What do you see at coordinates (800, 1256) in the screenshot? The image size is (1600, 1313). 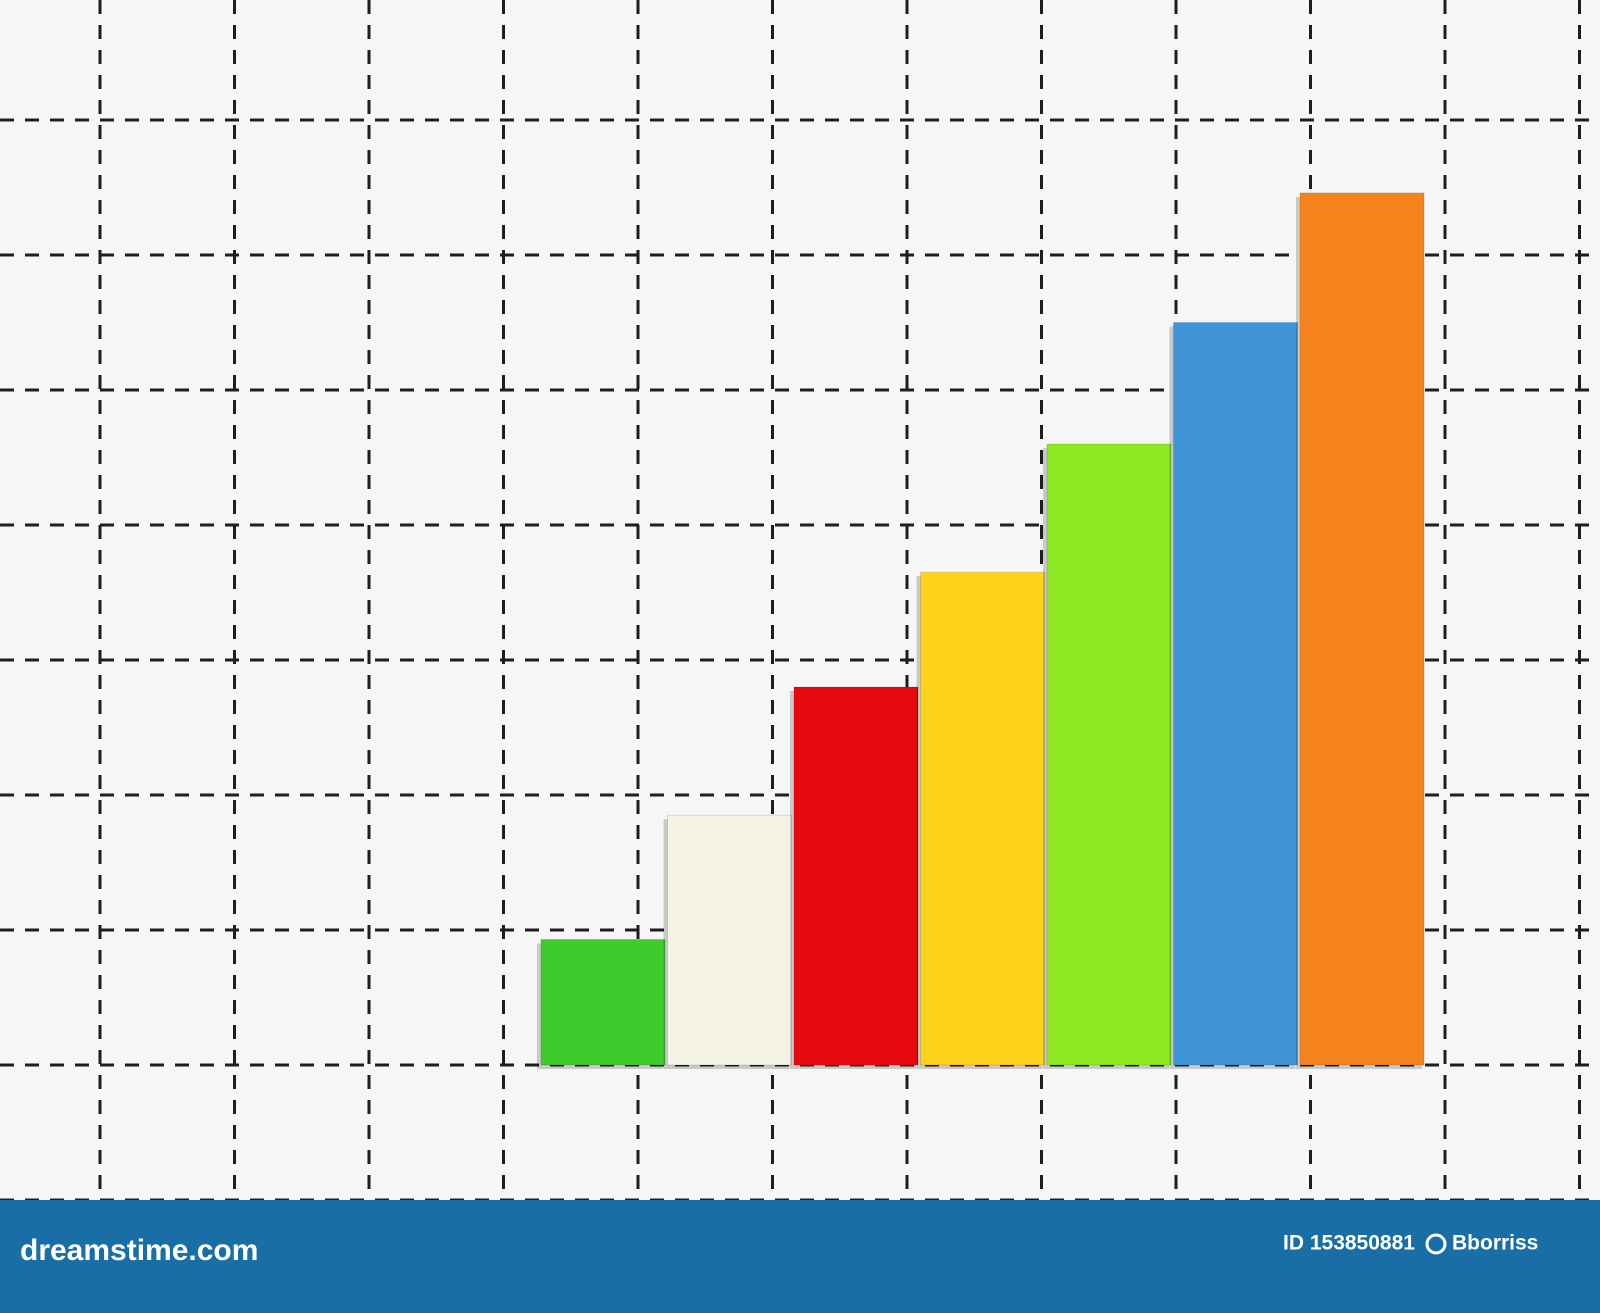 I see `footer-band` at bounding box center [800, 1256].